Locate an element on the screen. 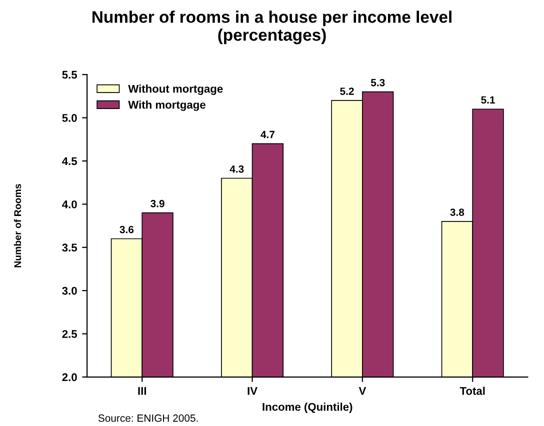 Image resolution: width=544 pixels, height=426 pixels. data-label: 5.1 is located at coordinates (488, 100).